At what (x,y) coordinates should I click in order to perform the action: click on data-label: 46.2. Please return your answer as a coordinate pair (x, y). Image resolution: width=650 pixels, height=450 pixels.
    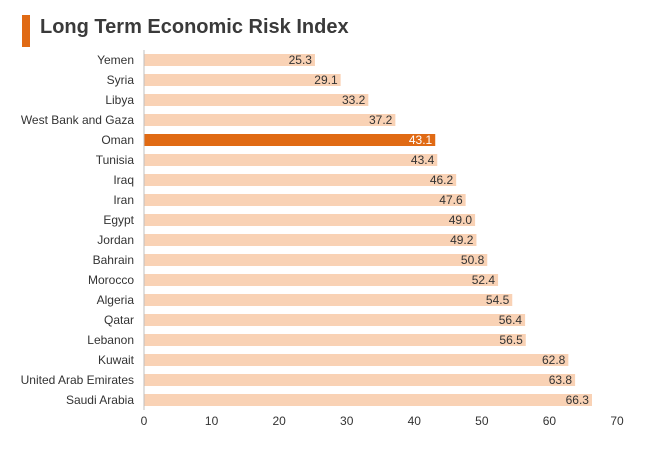
    Looking at the image, I should click on (442, 180).